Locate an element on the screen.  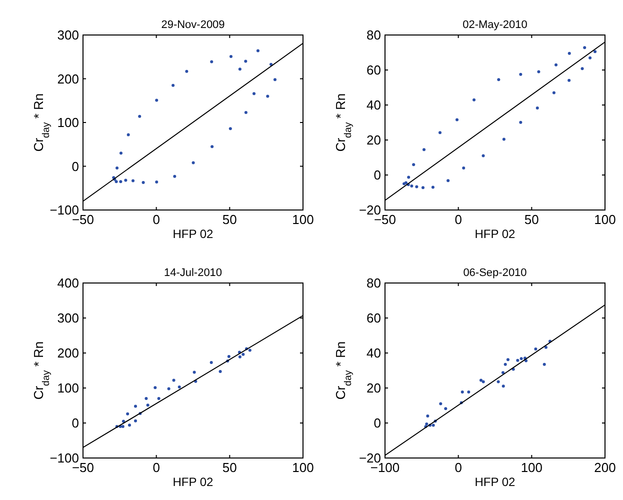
chart-title: 14-Jul-2010 is located at coordinates (193, 273).